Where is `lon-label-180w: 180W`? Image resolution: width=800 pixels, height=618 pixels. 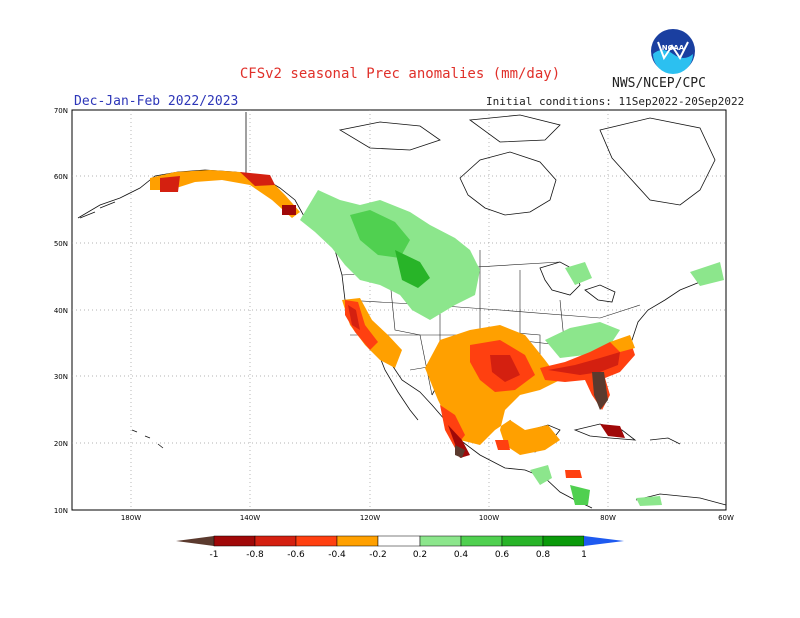
lon-label-180w: 180W is located at coordinates (131, 518).